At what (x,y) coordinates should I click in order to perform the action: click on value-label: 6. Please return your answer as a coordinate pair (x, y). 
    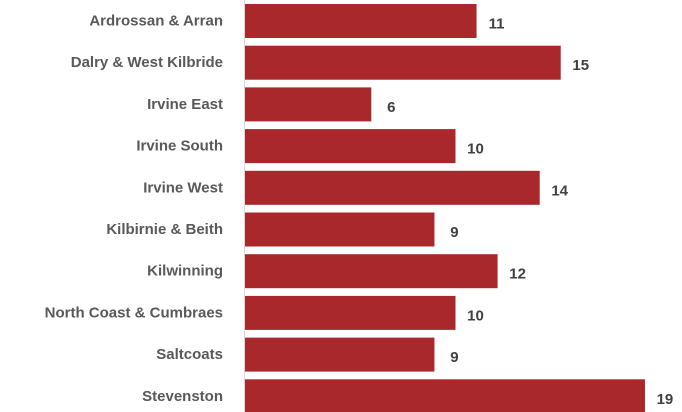
    Looking at the image, I should click on (391, 107).